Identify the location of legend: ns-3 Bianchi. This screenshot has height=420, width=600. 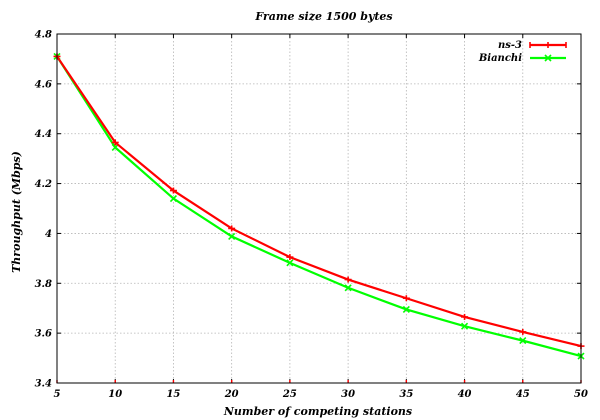
(522, 52).